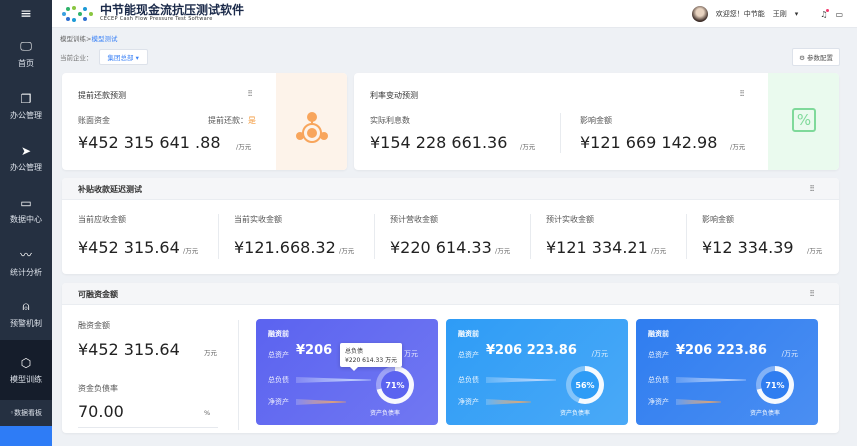 The height and width of the screenshot is (446, 857). Describe the element at coordinates (26, 46) in the screenshot. I see `monitor-icon: 🖵` at that location.